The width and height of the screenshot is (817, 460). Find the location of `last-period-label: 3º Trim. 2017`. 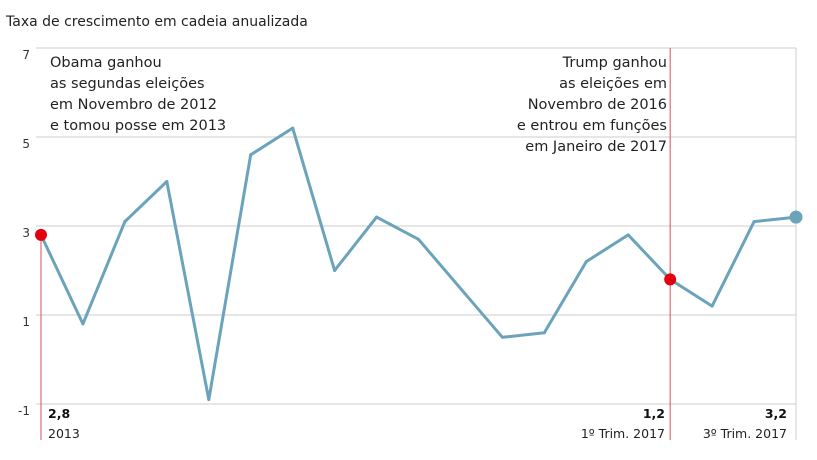

last-period-label: 3º Trim. 2017 is located at coordinates (744, 433).